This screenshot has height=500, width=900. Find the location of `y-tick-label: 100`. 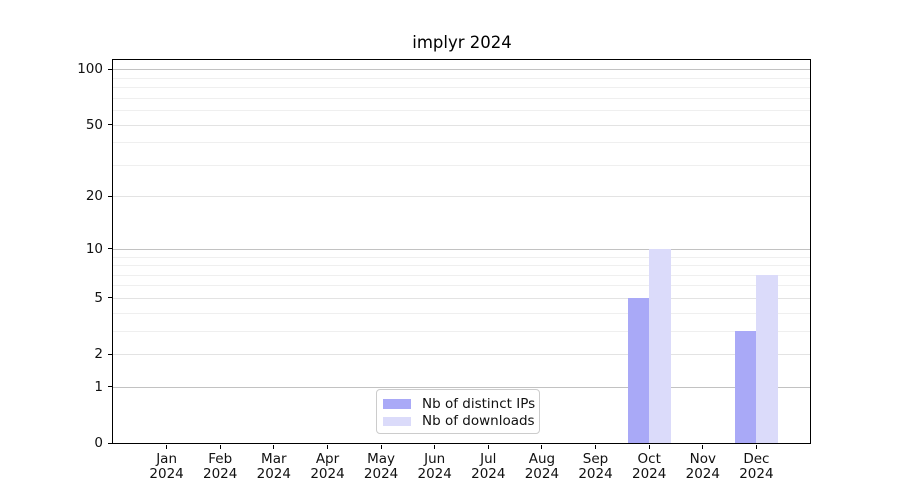

y-tick-label: 100 is located at coordinates (90, 69).